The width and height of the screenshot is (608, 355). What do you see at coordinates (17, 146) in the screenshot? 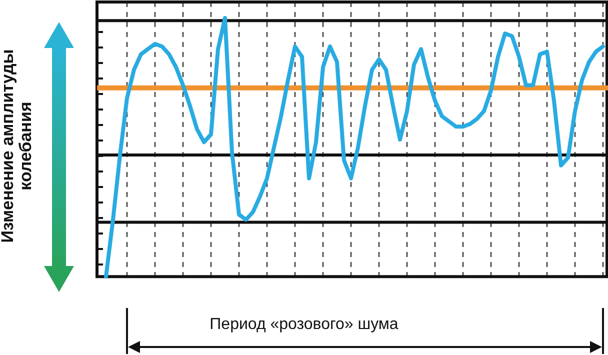
I see `y-axis-title: Изменение амплитуды колебания` at bounding box center [17, 146].